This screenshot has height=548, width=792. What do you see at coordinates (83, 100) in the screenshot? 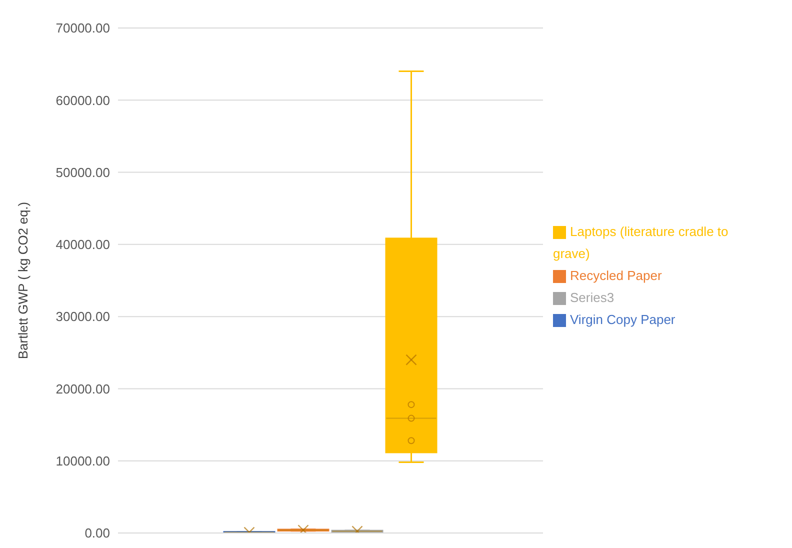
I see `y-tick-label: 60000.00` at bounding box center [83, 100].